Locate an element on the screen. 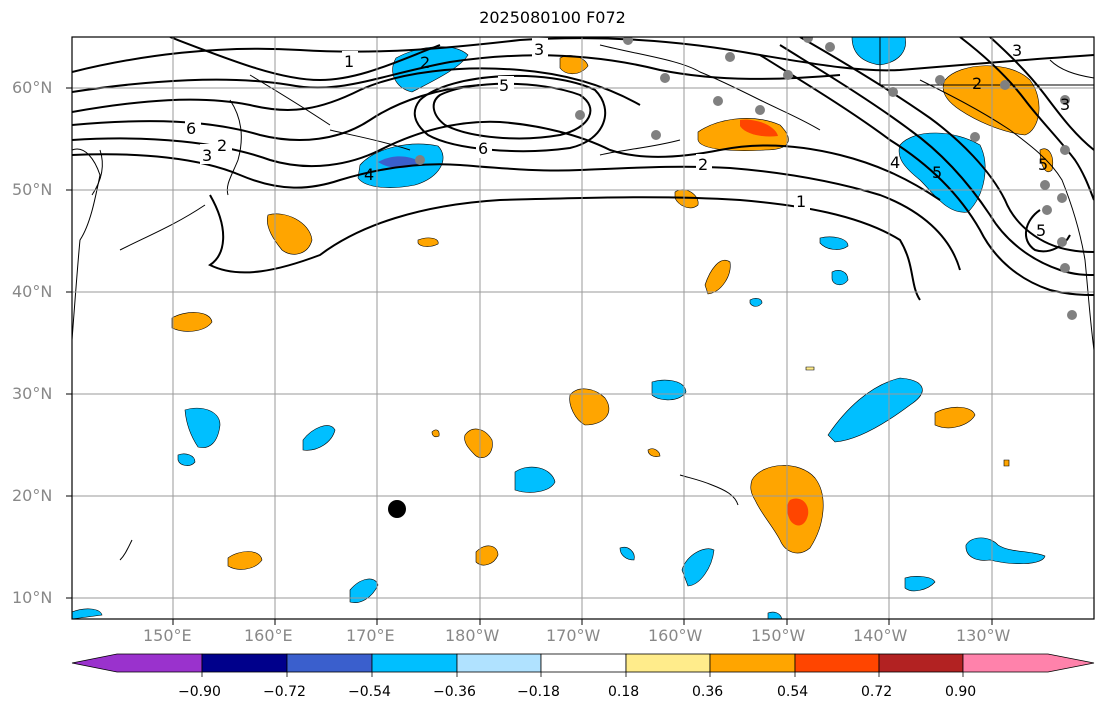  lat-label: 40°N is located at coordinates (32, 291).